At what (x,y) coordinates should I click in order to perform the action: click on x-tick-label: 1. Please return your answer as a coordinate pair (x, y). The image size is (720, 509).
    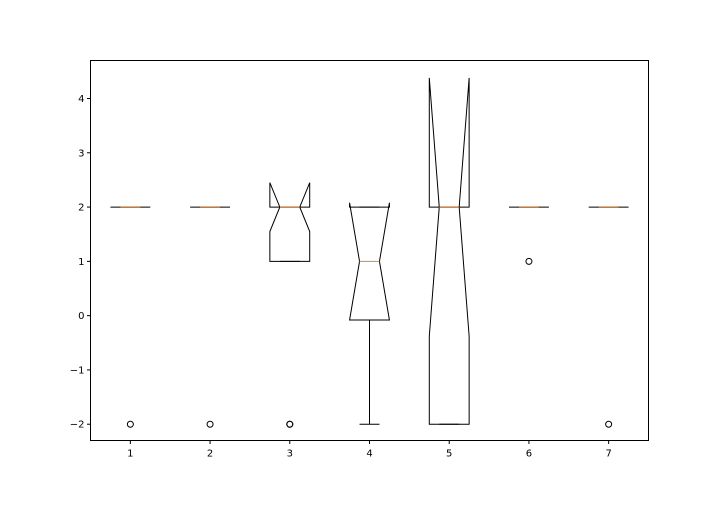
    Looking at the image, I should click on (130, 454).